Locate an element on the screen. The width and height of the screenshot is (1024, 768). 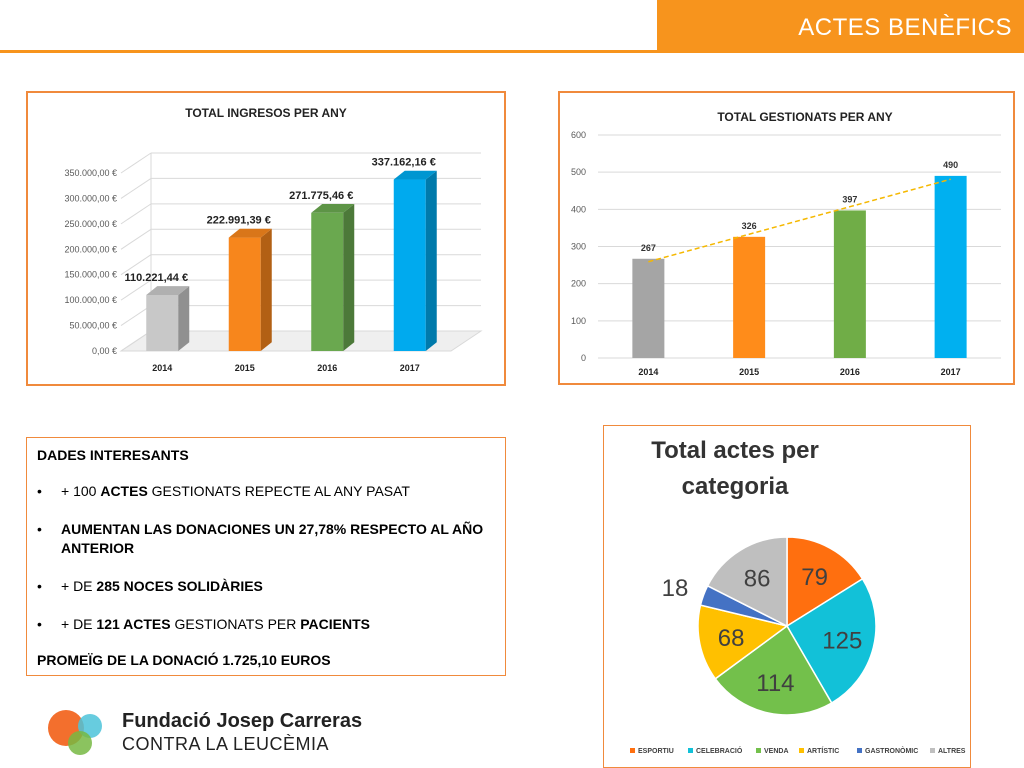
dades-item-text: GESTIONATS PER is located at coordinates (235, 624).